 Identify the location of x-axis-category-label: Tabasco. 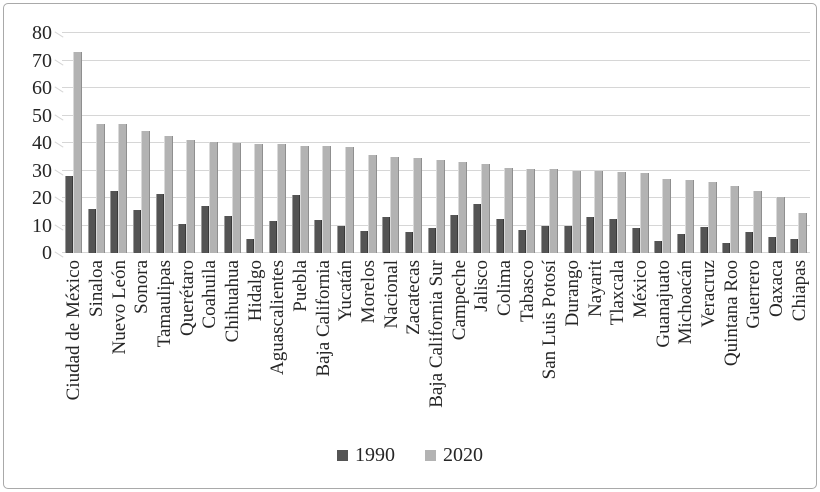
(527, 291).